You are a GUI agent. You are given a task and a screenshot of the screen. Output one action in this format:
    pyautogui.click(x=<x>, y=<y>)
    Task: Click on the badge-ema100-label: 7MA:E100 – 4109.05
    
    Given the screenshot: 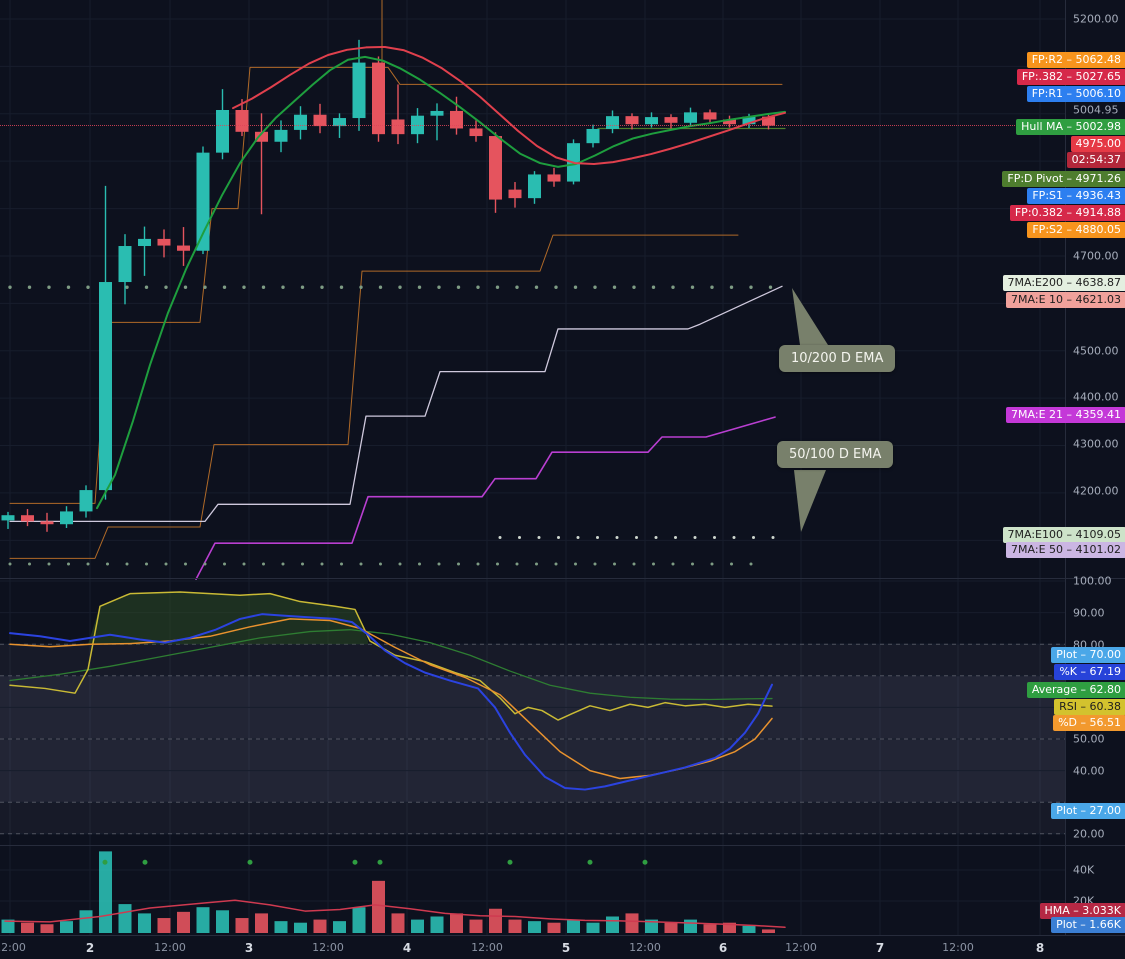 What is the action you would take?
    pyautogui.click(x=1063, y=535)
    